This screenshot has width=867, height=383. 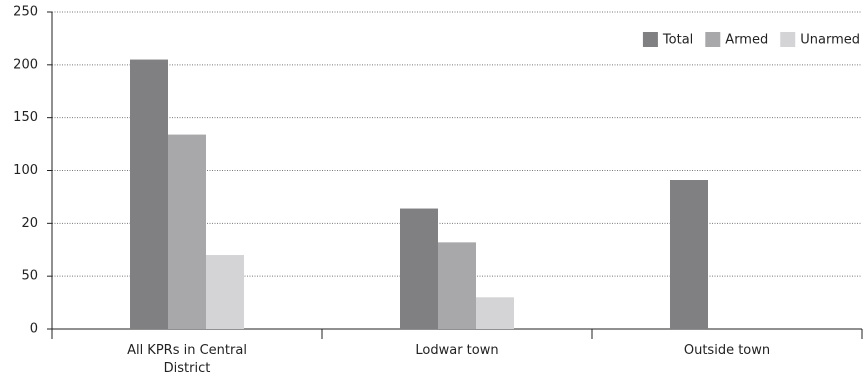 What do you see at coordinates (25, 12) in the screenshot?
I see `y-tick-label: 250` at bounding box center [25, 12].